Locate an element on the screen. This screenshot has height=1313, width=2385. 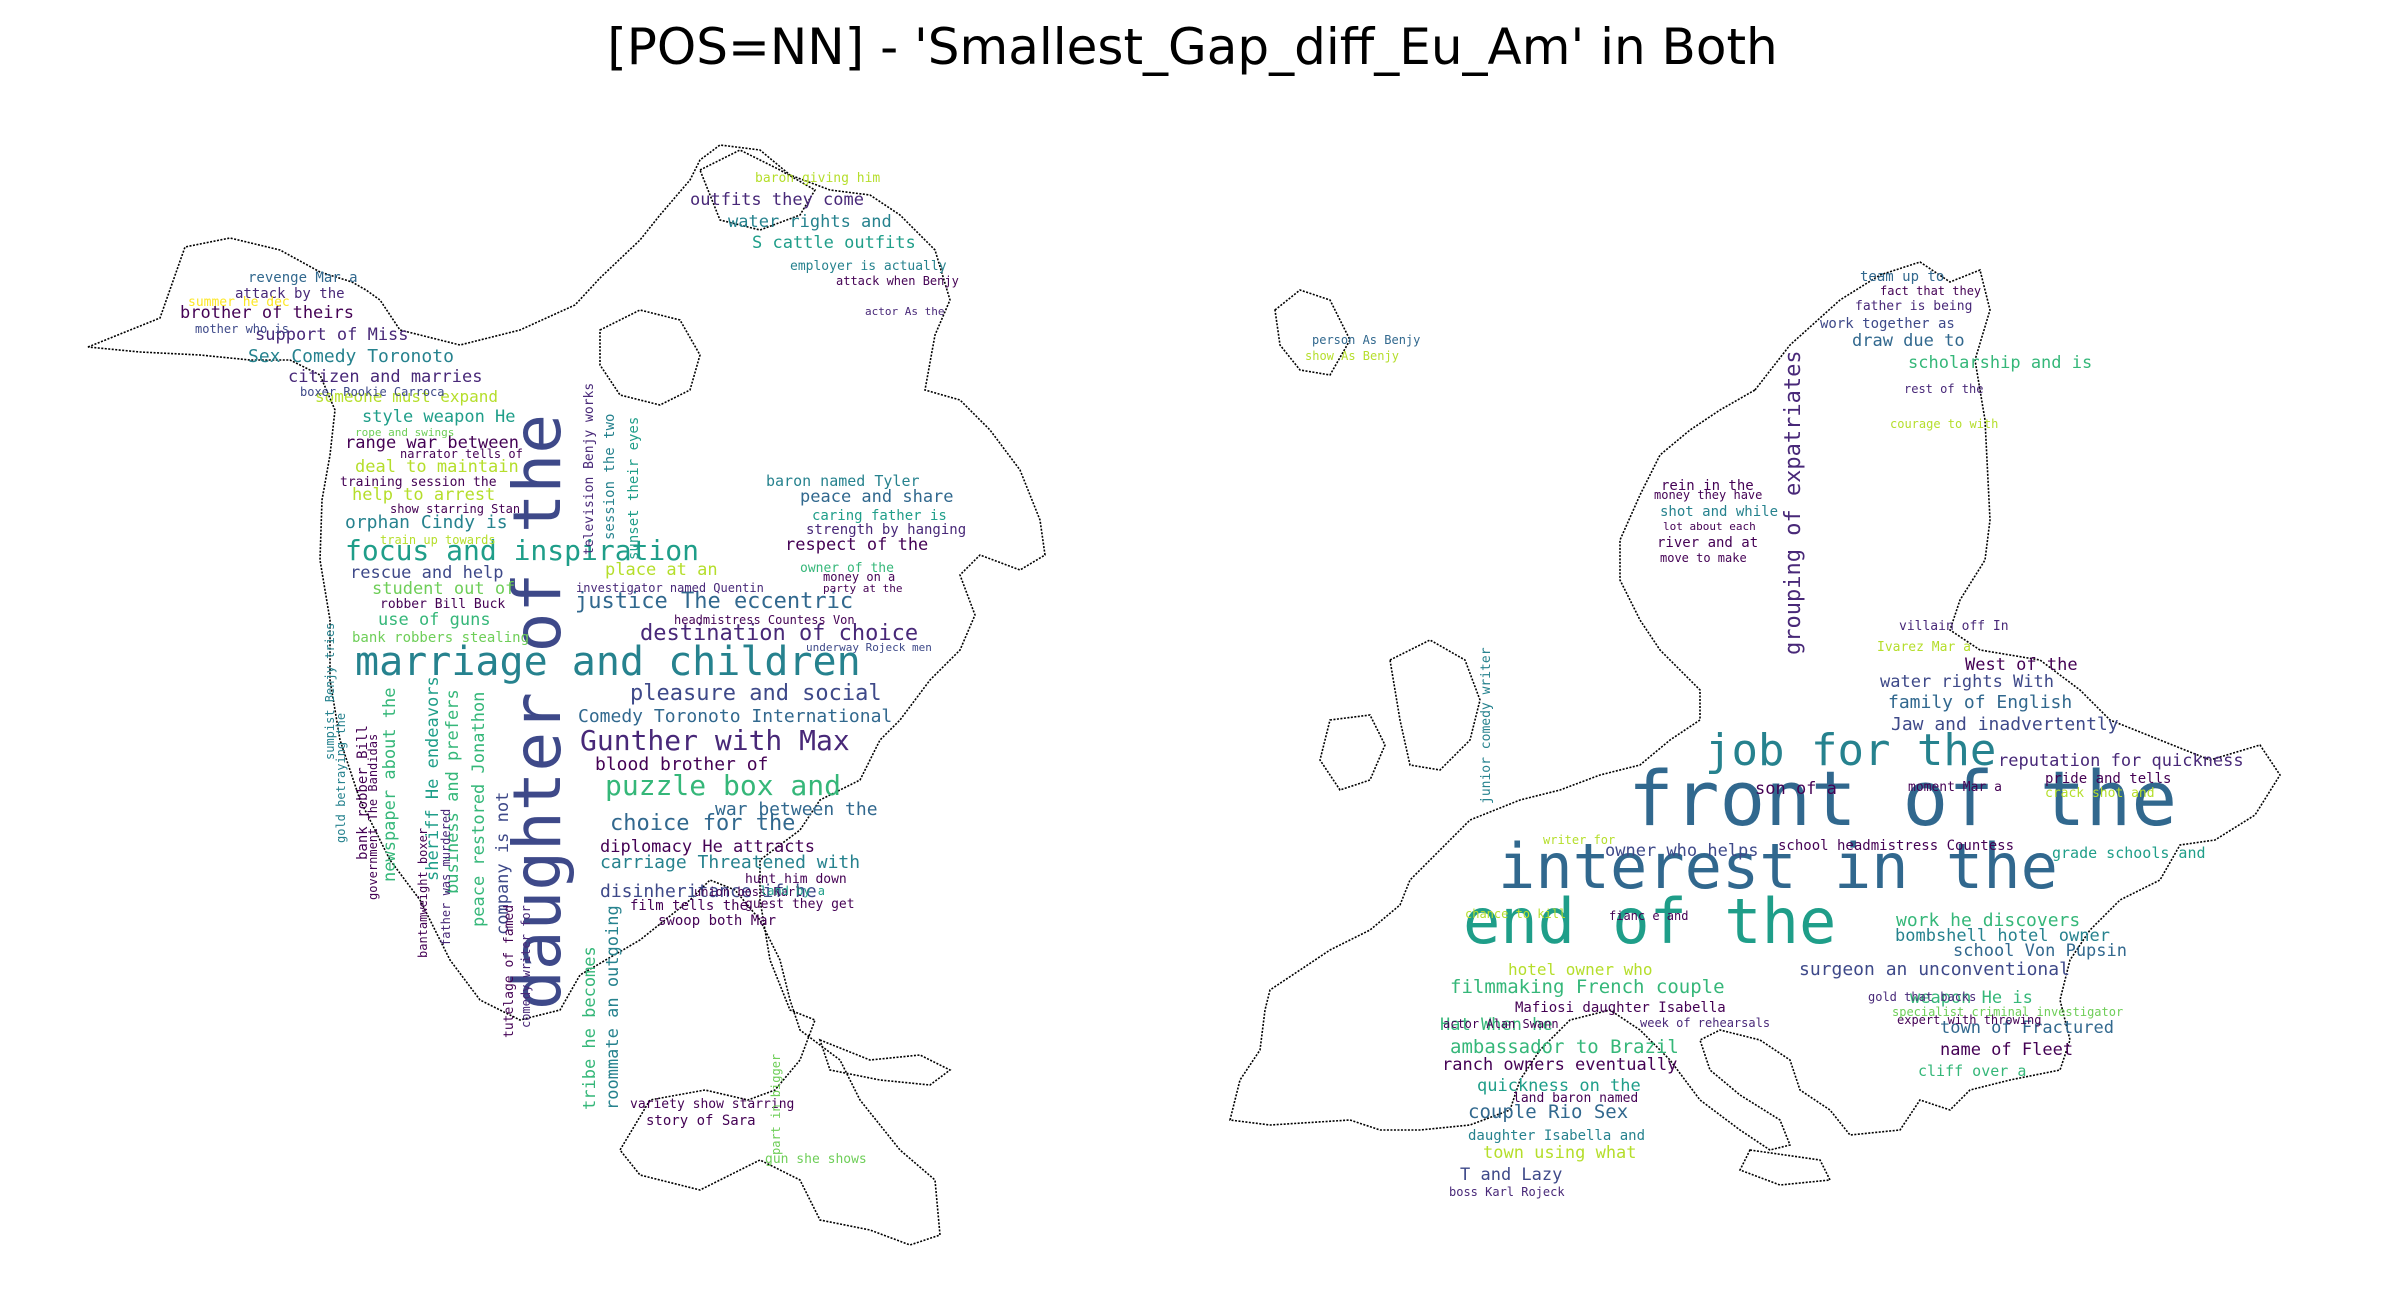
america-word: peace and share is located at coordinates (877, 497).